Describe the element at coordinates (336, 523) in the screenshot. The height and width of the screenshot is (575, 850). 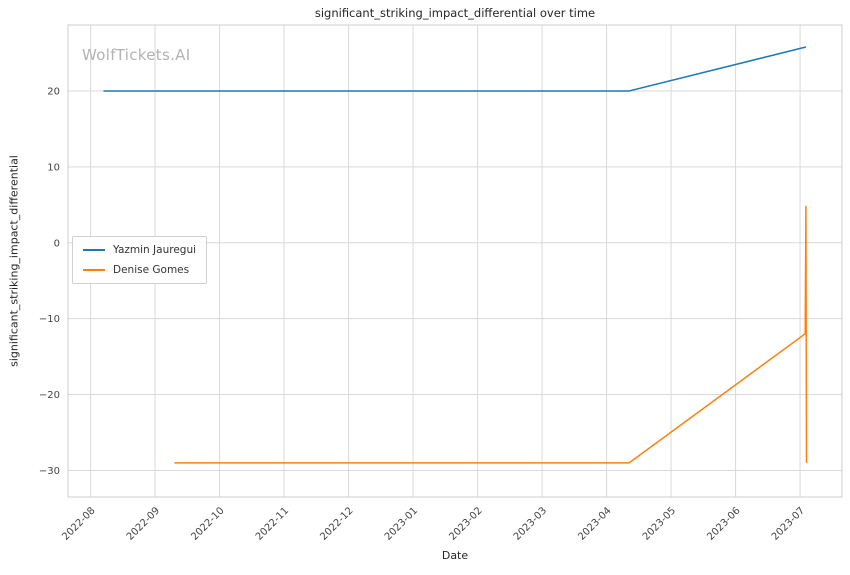
I see `x-tick-label: 2022-12` at that location.